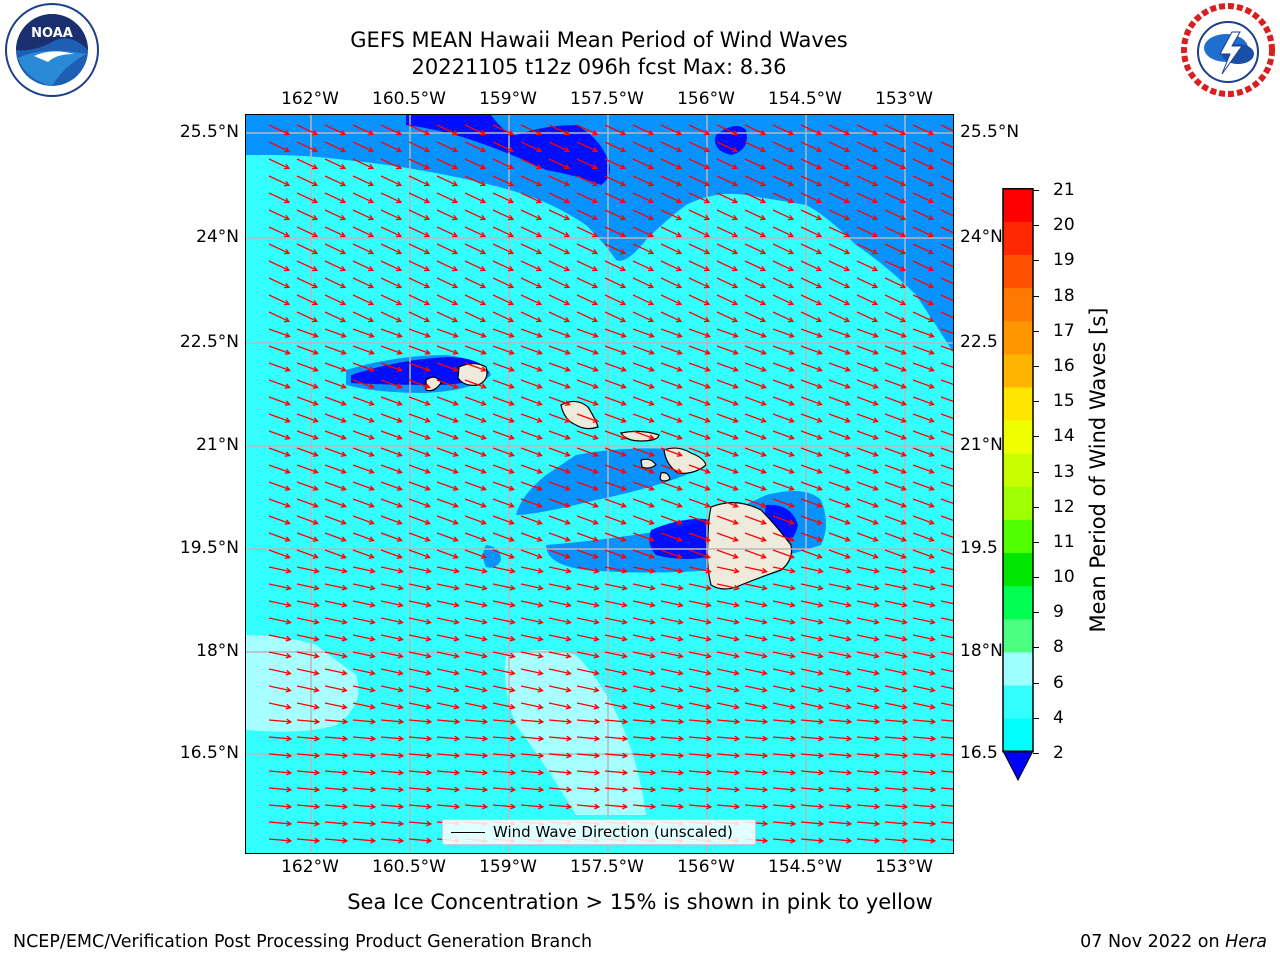 The width and height of the screenshot is (1280, 960). I want to click on colorbar-tick-mark, so click(1036, 507).